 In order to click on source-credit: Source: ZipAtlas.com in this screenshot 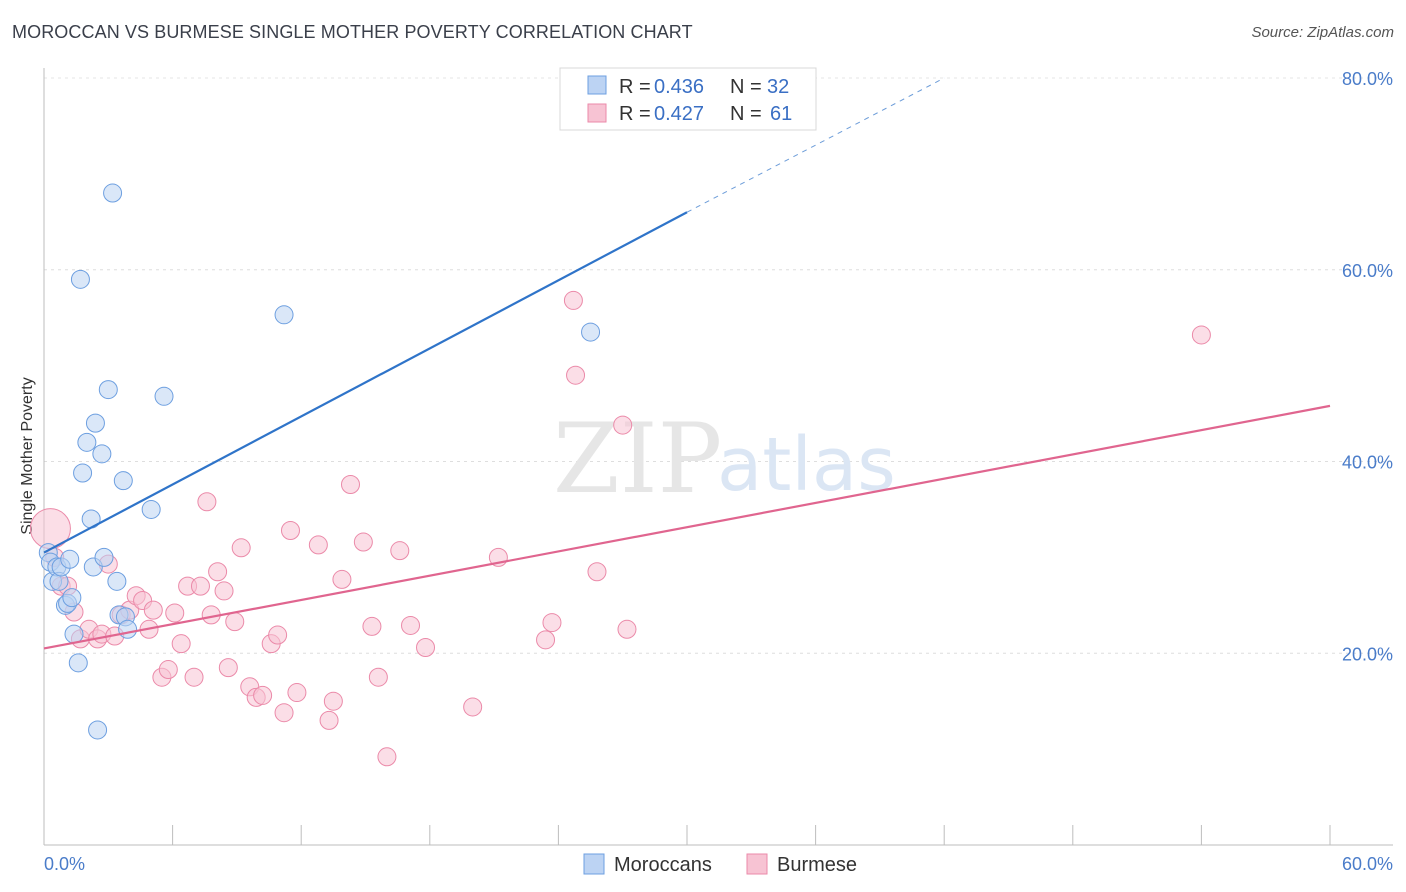, I will do `click(1322, 32)`.